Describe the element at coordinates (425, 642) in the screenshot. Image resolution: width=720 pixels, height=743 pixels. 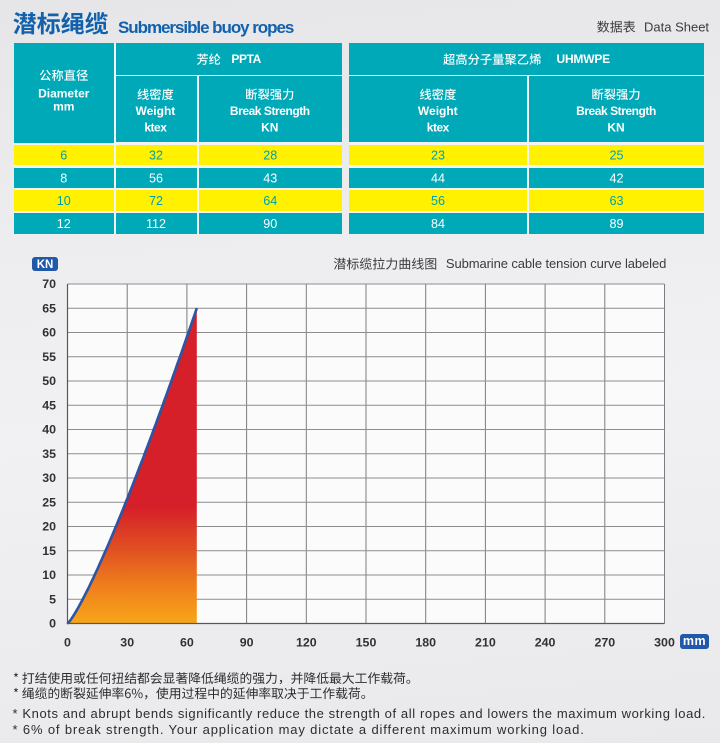
I see `svg-text: 180` at that location.